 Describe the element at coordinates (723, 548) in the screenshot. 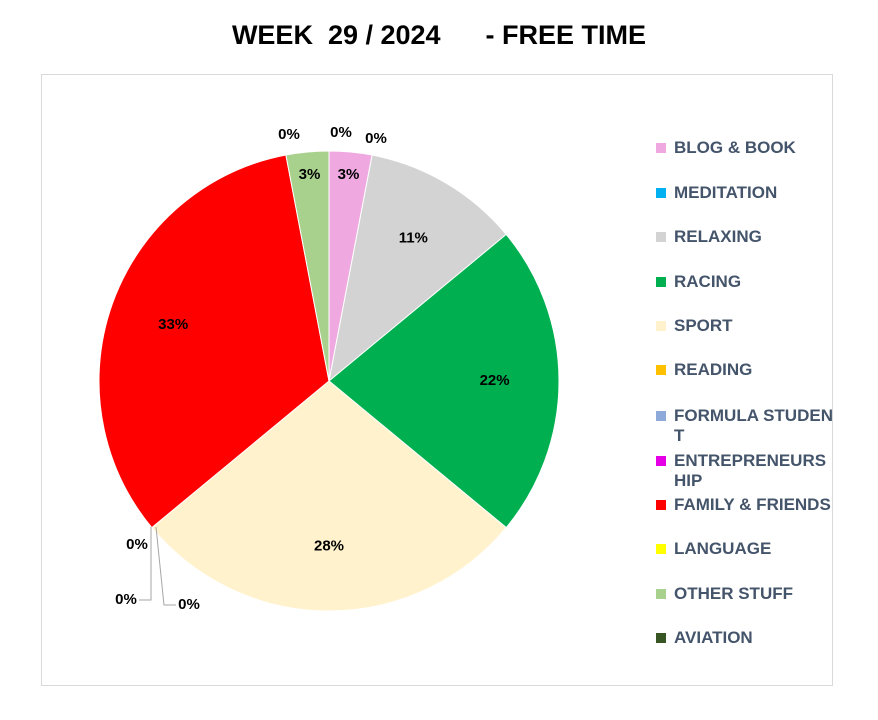

I see `legend-label: LANGUAGE` at that location.